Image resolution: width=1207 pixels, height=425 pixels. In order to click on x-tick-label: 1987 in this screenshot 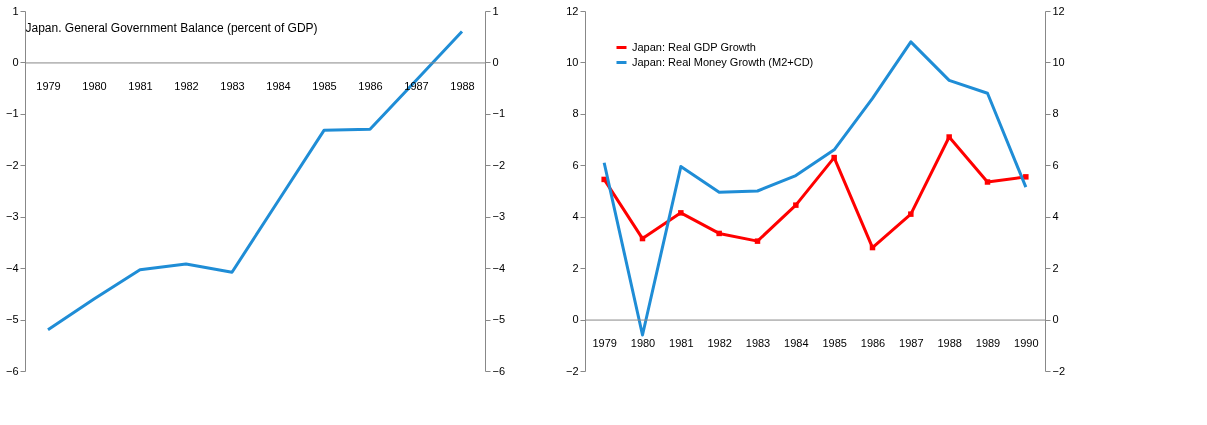, I will do `click(911, 343)`.